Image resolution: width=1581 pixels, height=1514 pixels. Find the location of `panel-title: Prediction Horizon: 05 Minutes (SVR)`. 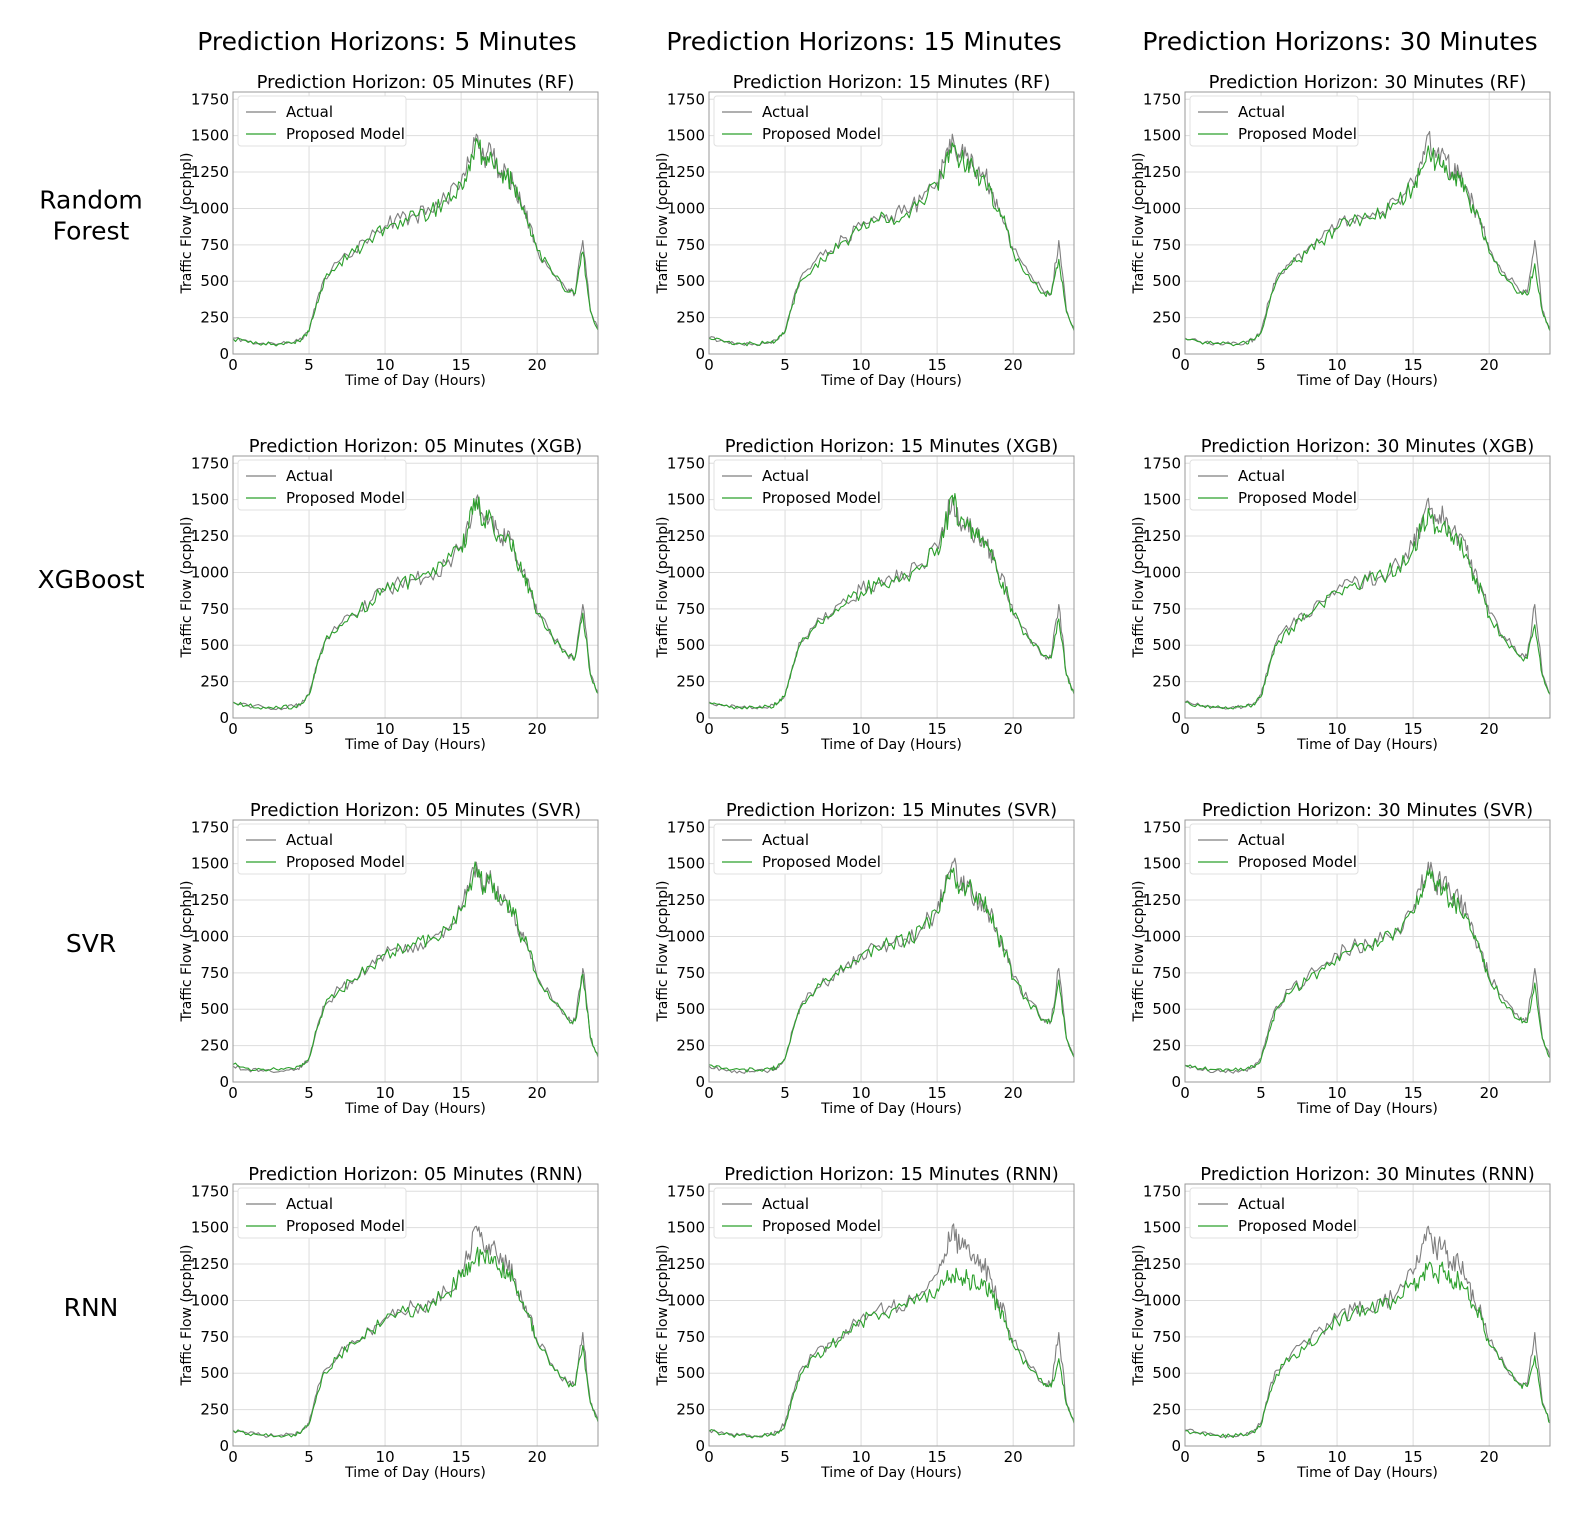

panel-title: Prediction Horizon: 05 Minutes (SVR) is located at coordinates (415, 810).